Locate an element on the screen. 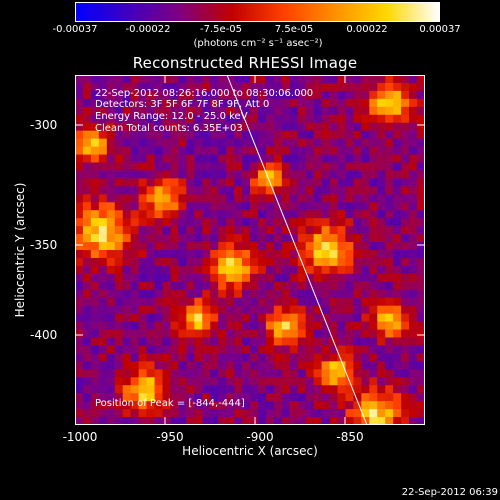 This screenshot has height=500, width=500. colorbar is located at coordinates (257, 12).